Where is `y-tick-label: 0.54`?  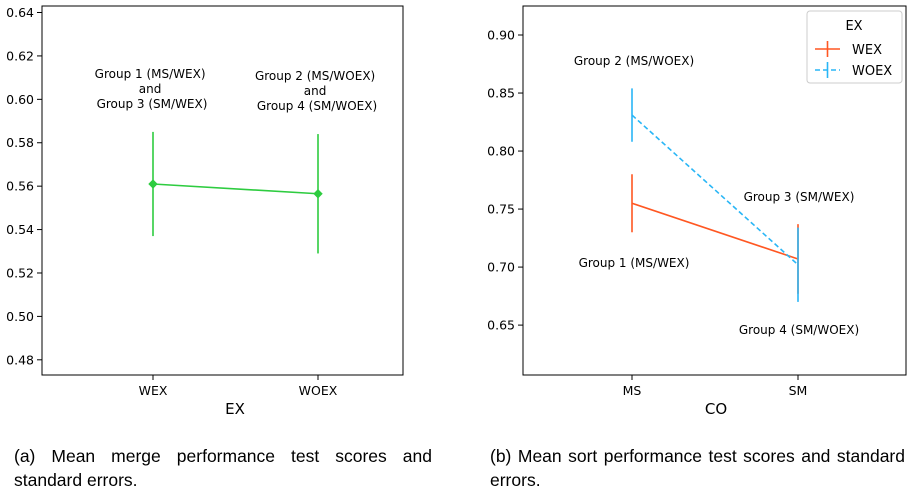 y-tick-label: 0.54 is located at coordinates (20, 229).